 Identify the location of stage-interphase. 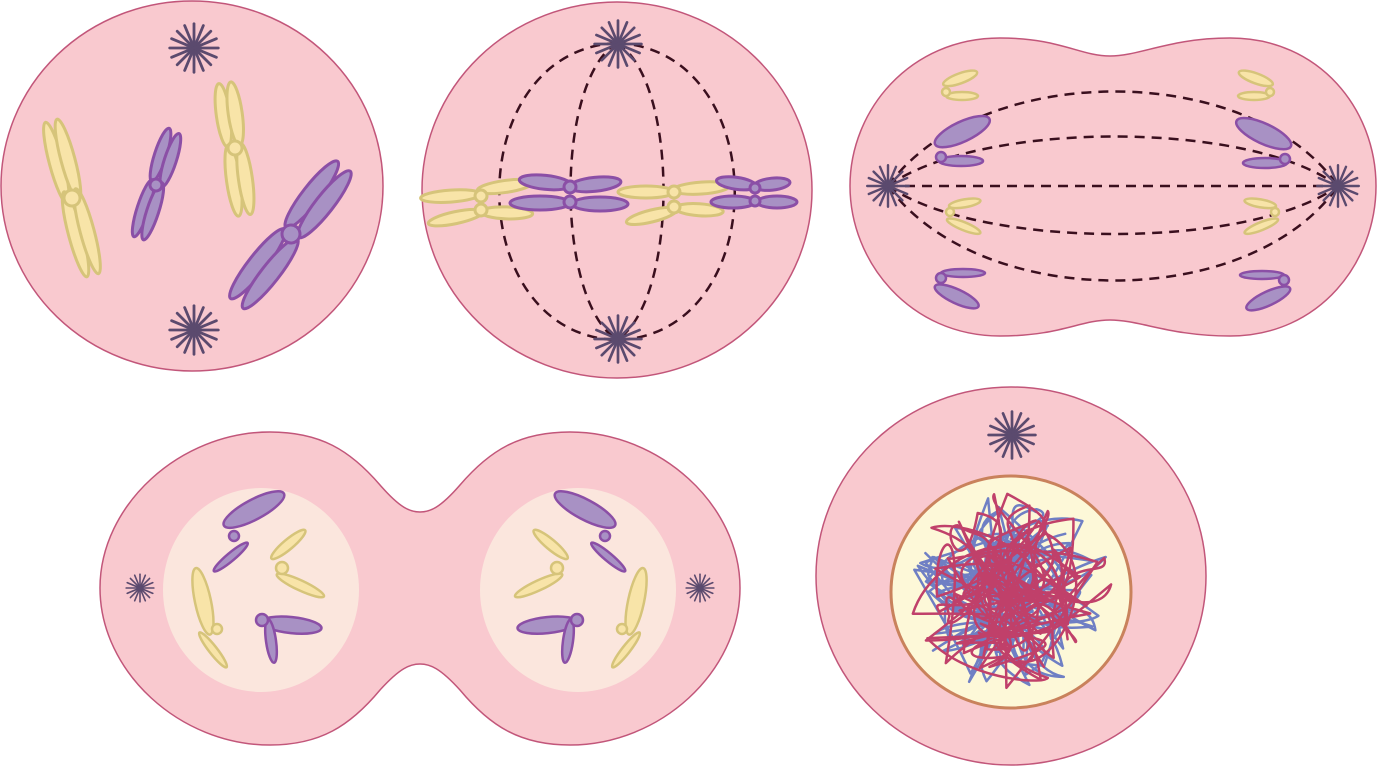
(1011, 576).